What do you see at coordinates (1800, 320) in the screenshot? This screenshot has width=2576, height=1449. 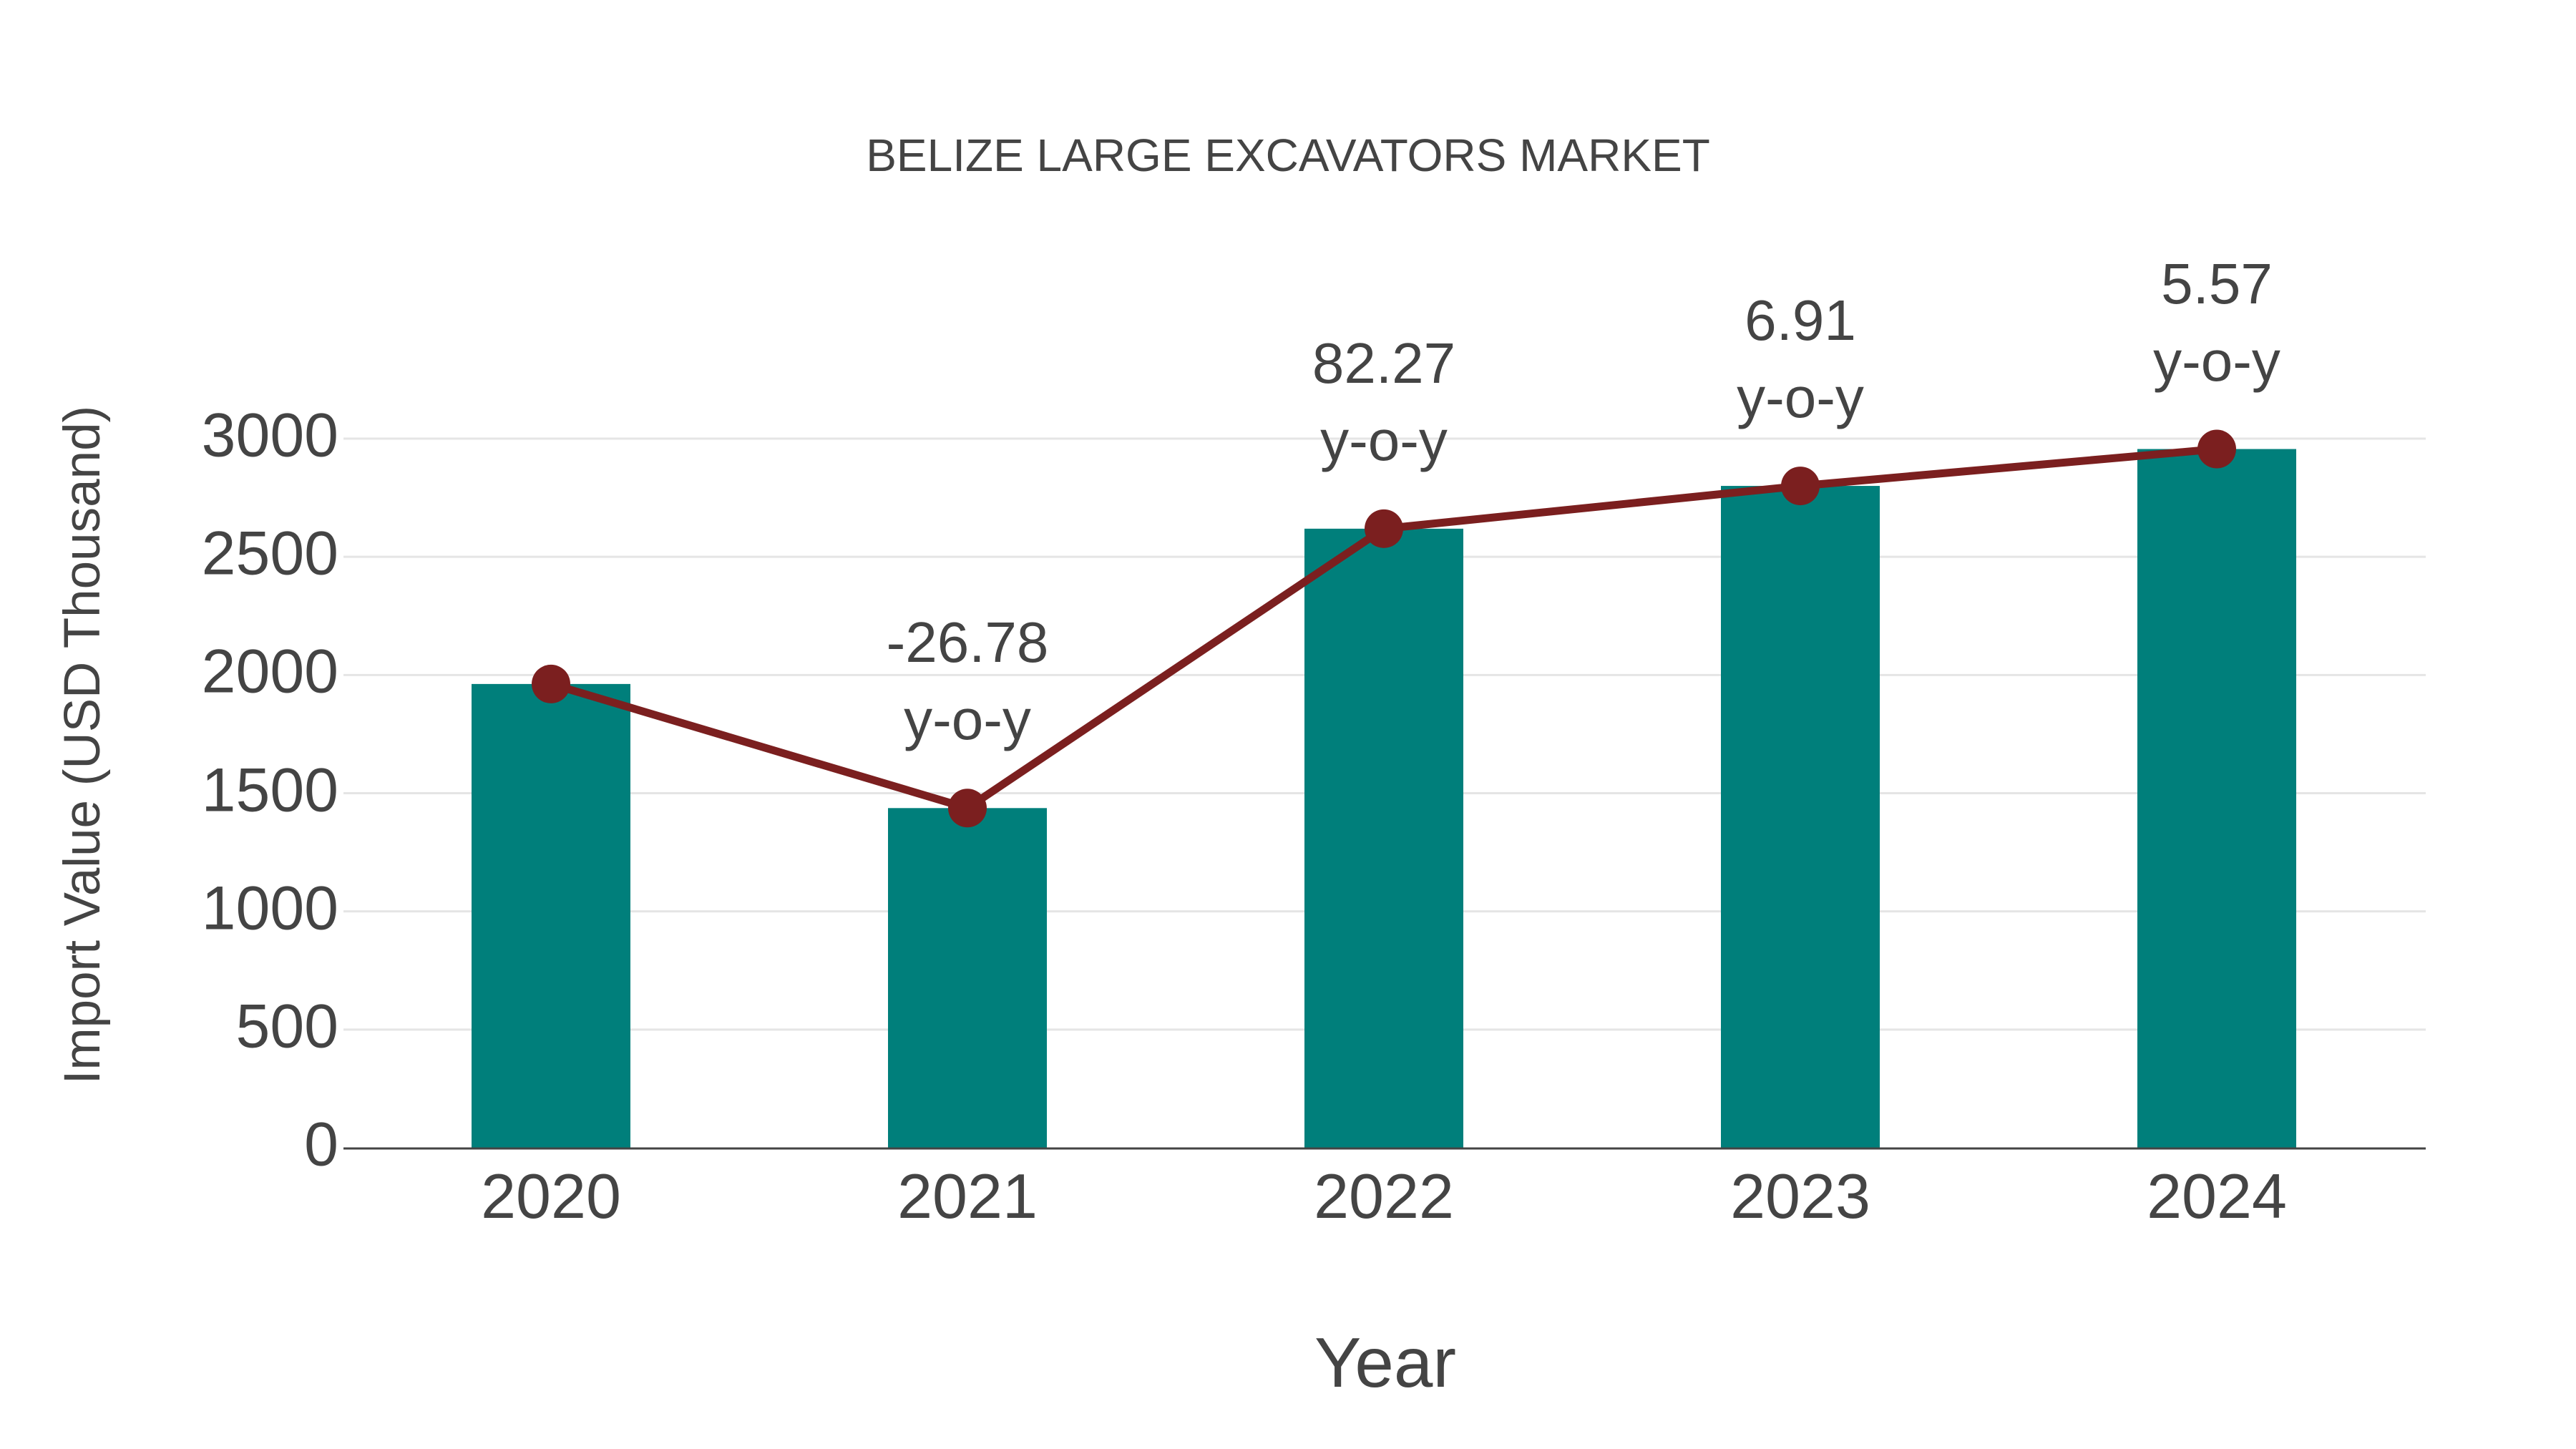 I see `yoy-value: 6.91` at bounding box center [1800, 320].